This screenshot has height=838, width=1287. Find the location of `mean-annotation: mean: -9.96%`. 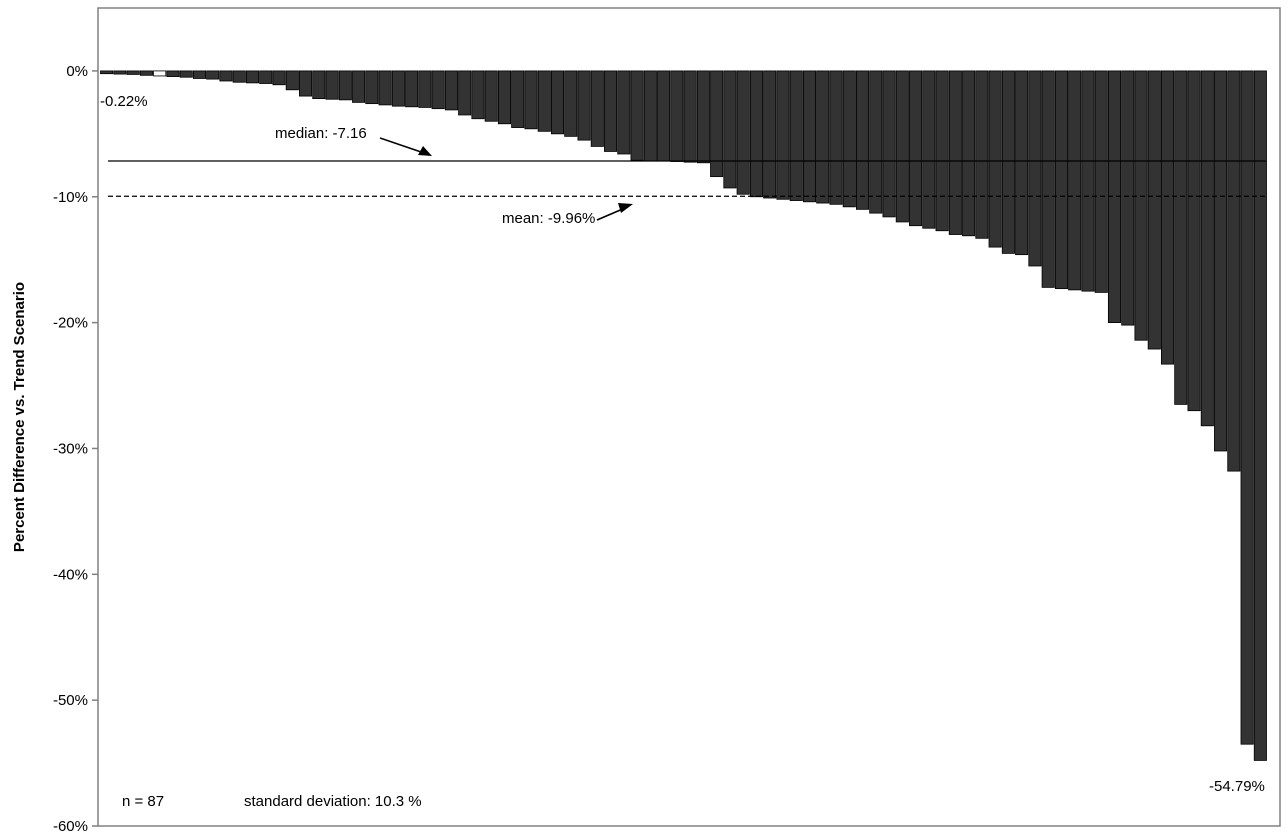

mean-annotation: mean: -9.96% is located at coordinates (548, 218).